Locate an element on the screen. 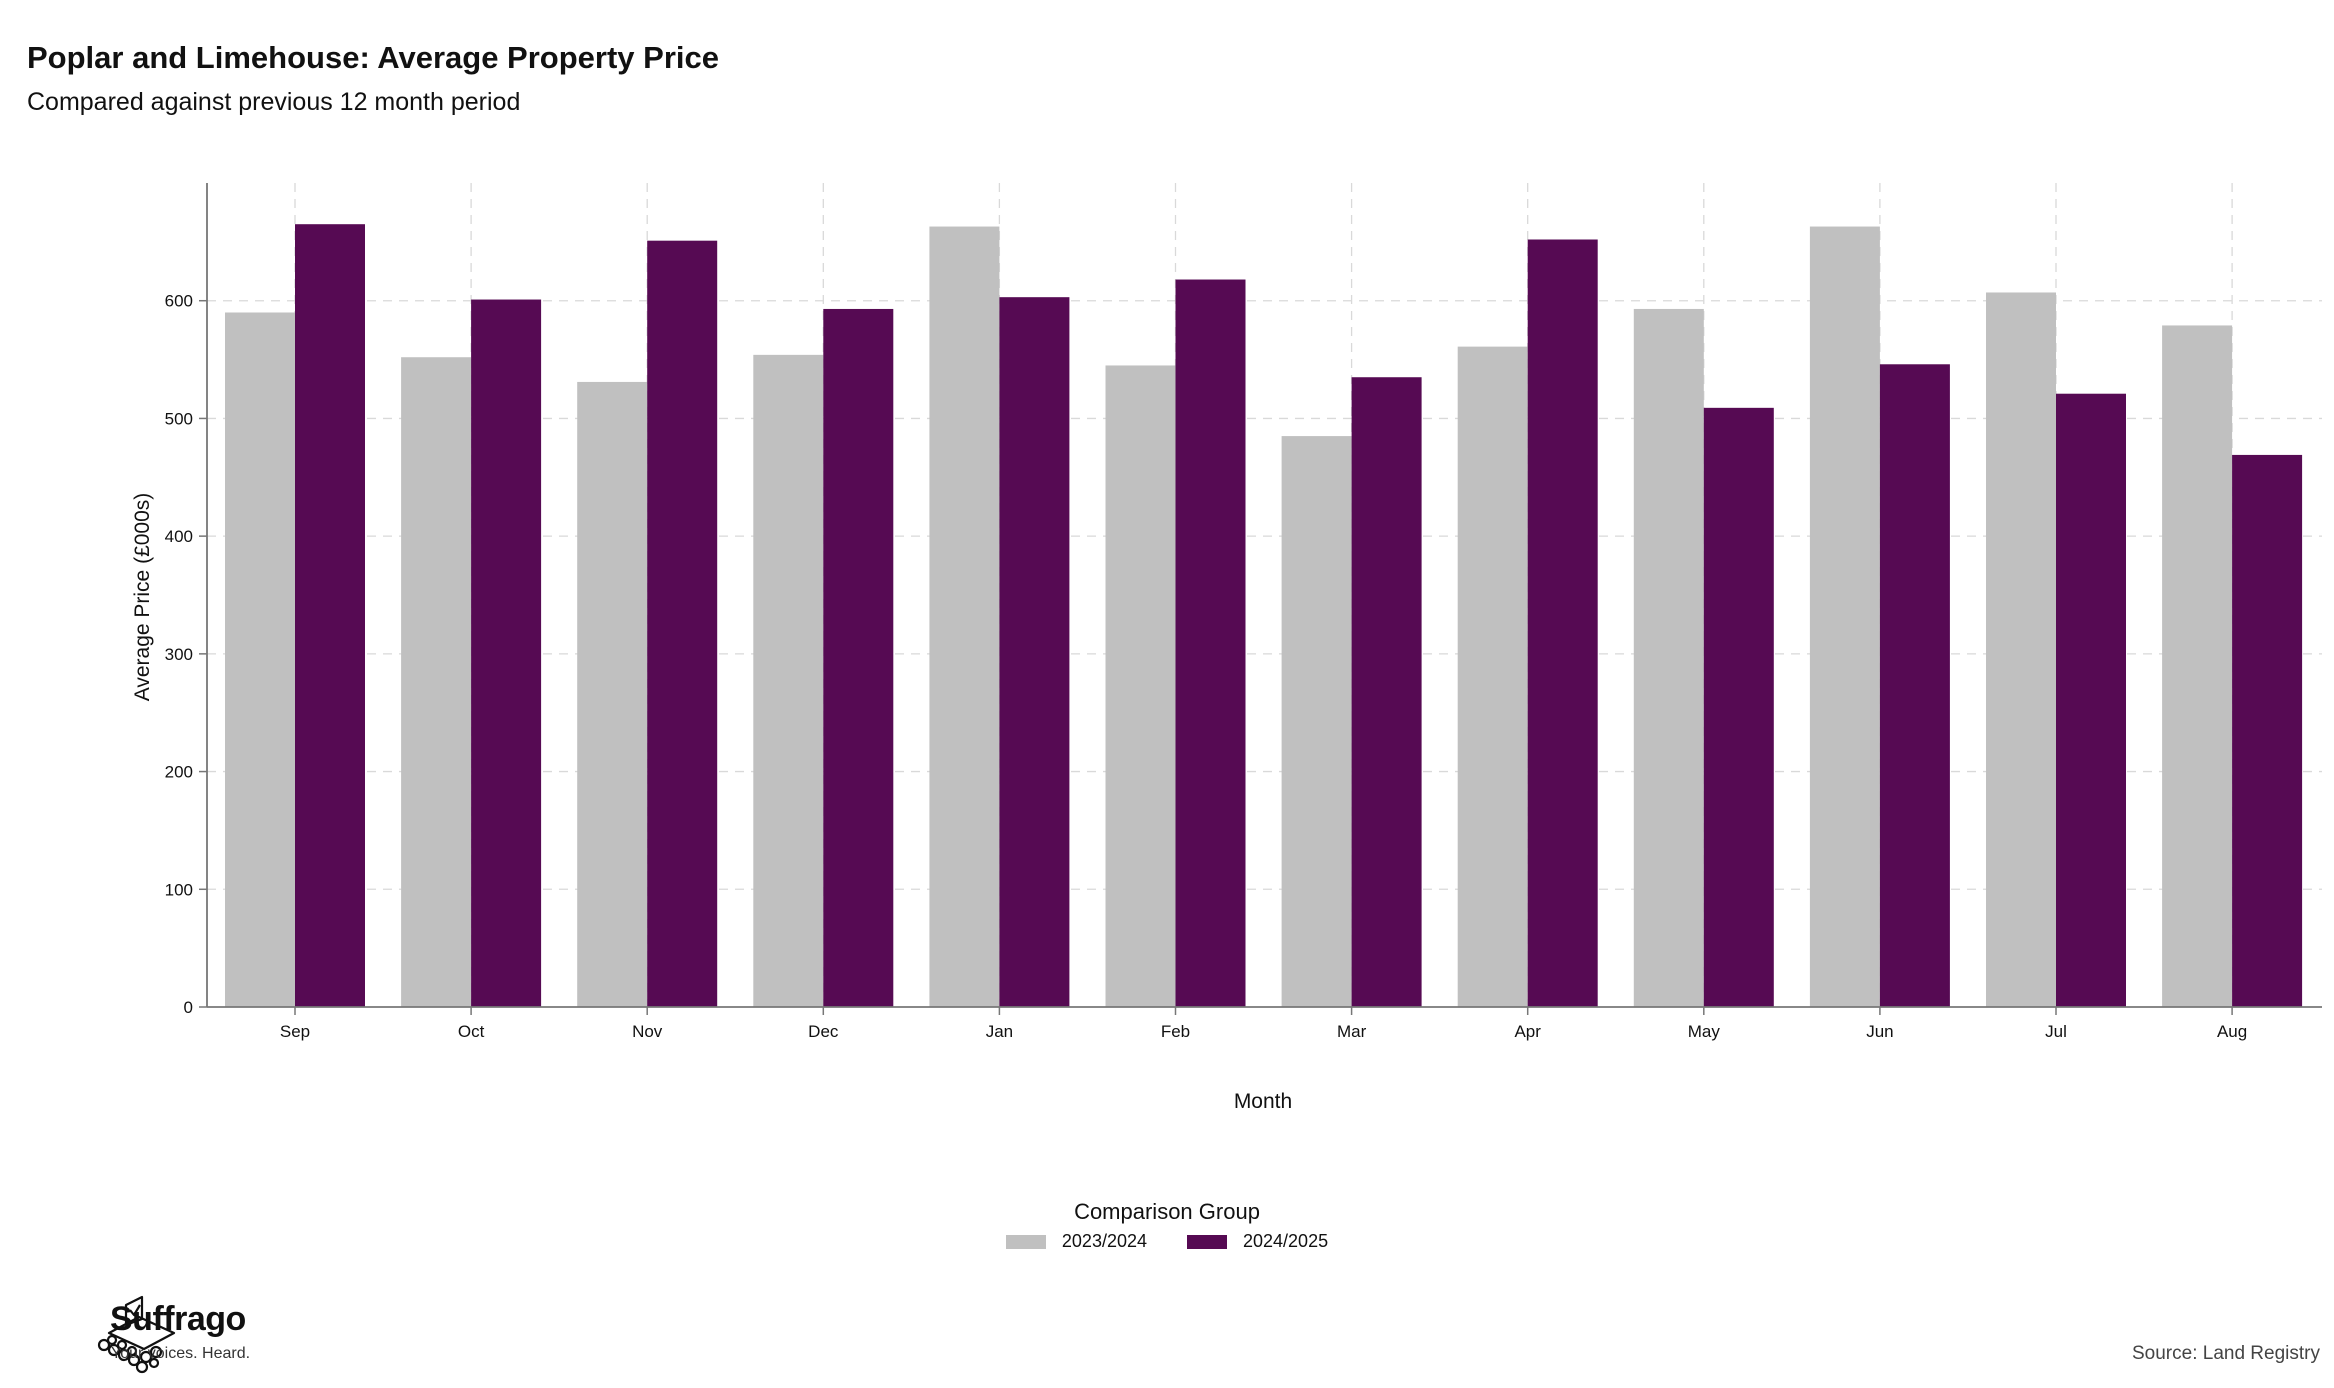 Image resolution: width=2334 pixels, height=1388 pixels. bar-2023-2024-oct is located at coordinates (436, 682).